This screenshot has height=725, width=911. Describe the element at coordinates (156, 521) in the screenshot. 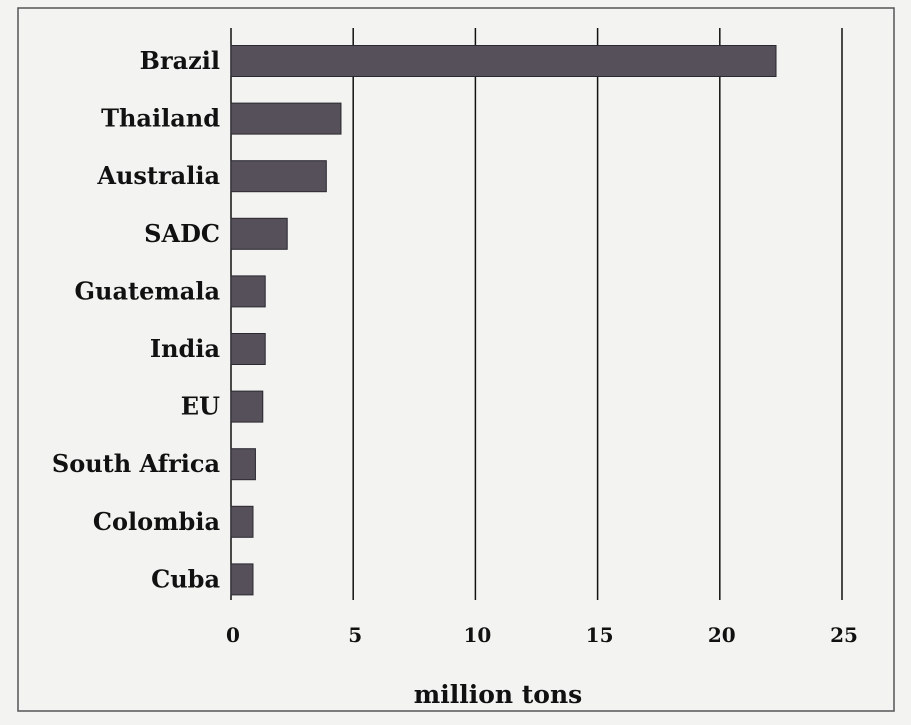

I see `category-label: Colombia` at that location.